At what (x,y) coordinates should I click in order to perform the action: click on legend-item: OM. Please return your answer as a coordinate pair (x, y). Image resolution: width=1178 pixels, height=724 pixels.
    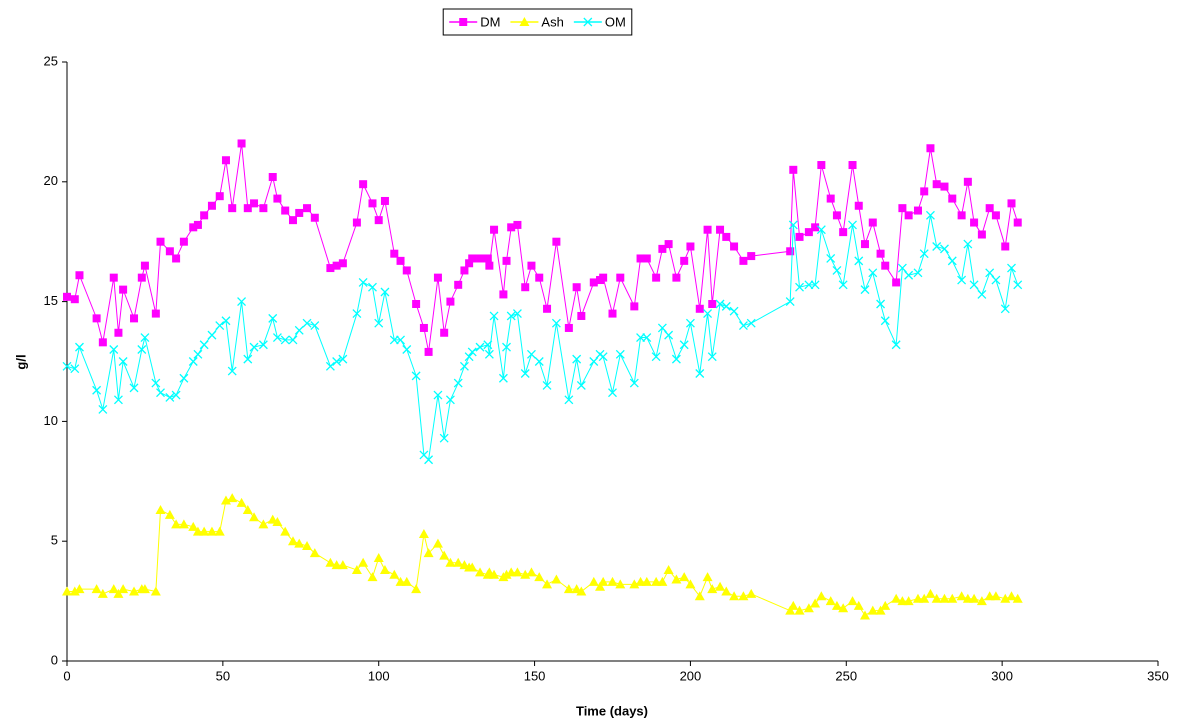
    Looking at the image, I should click on (599, 21).